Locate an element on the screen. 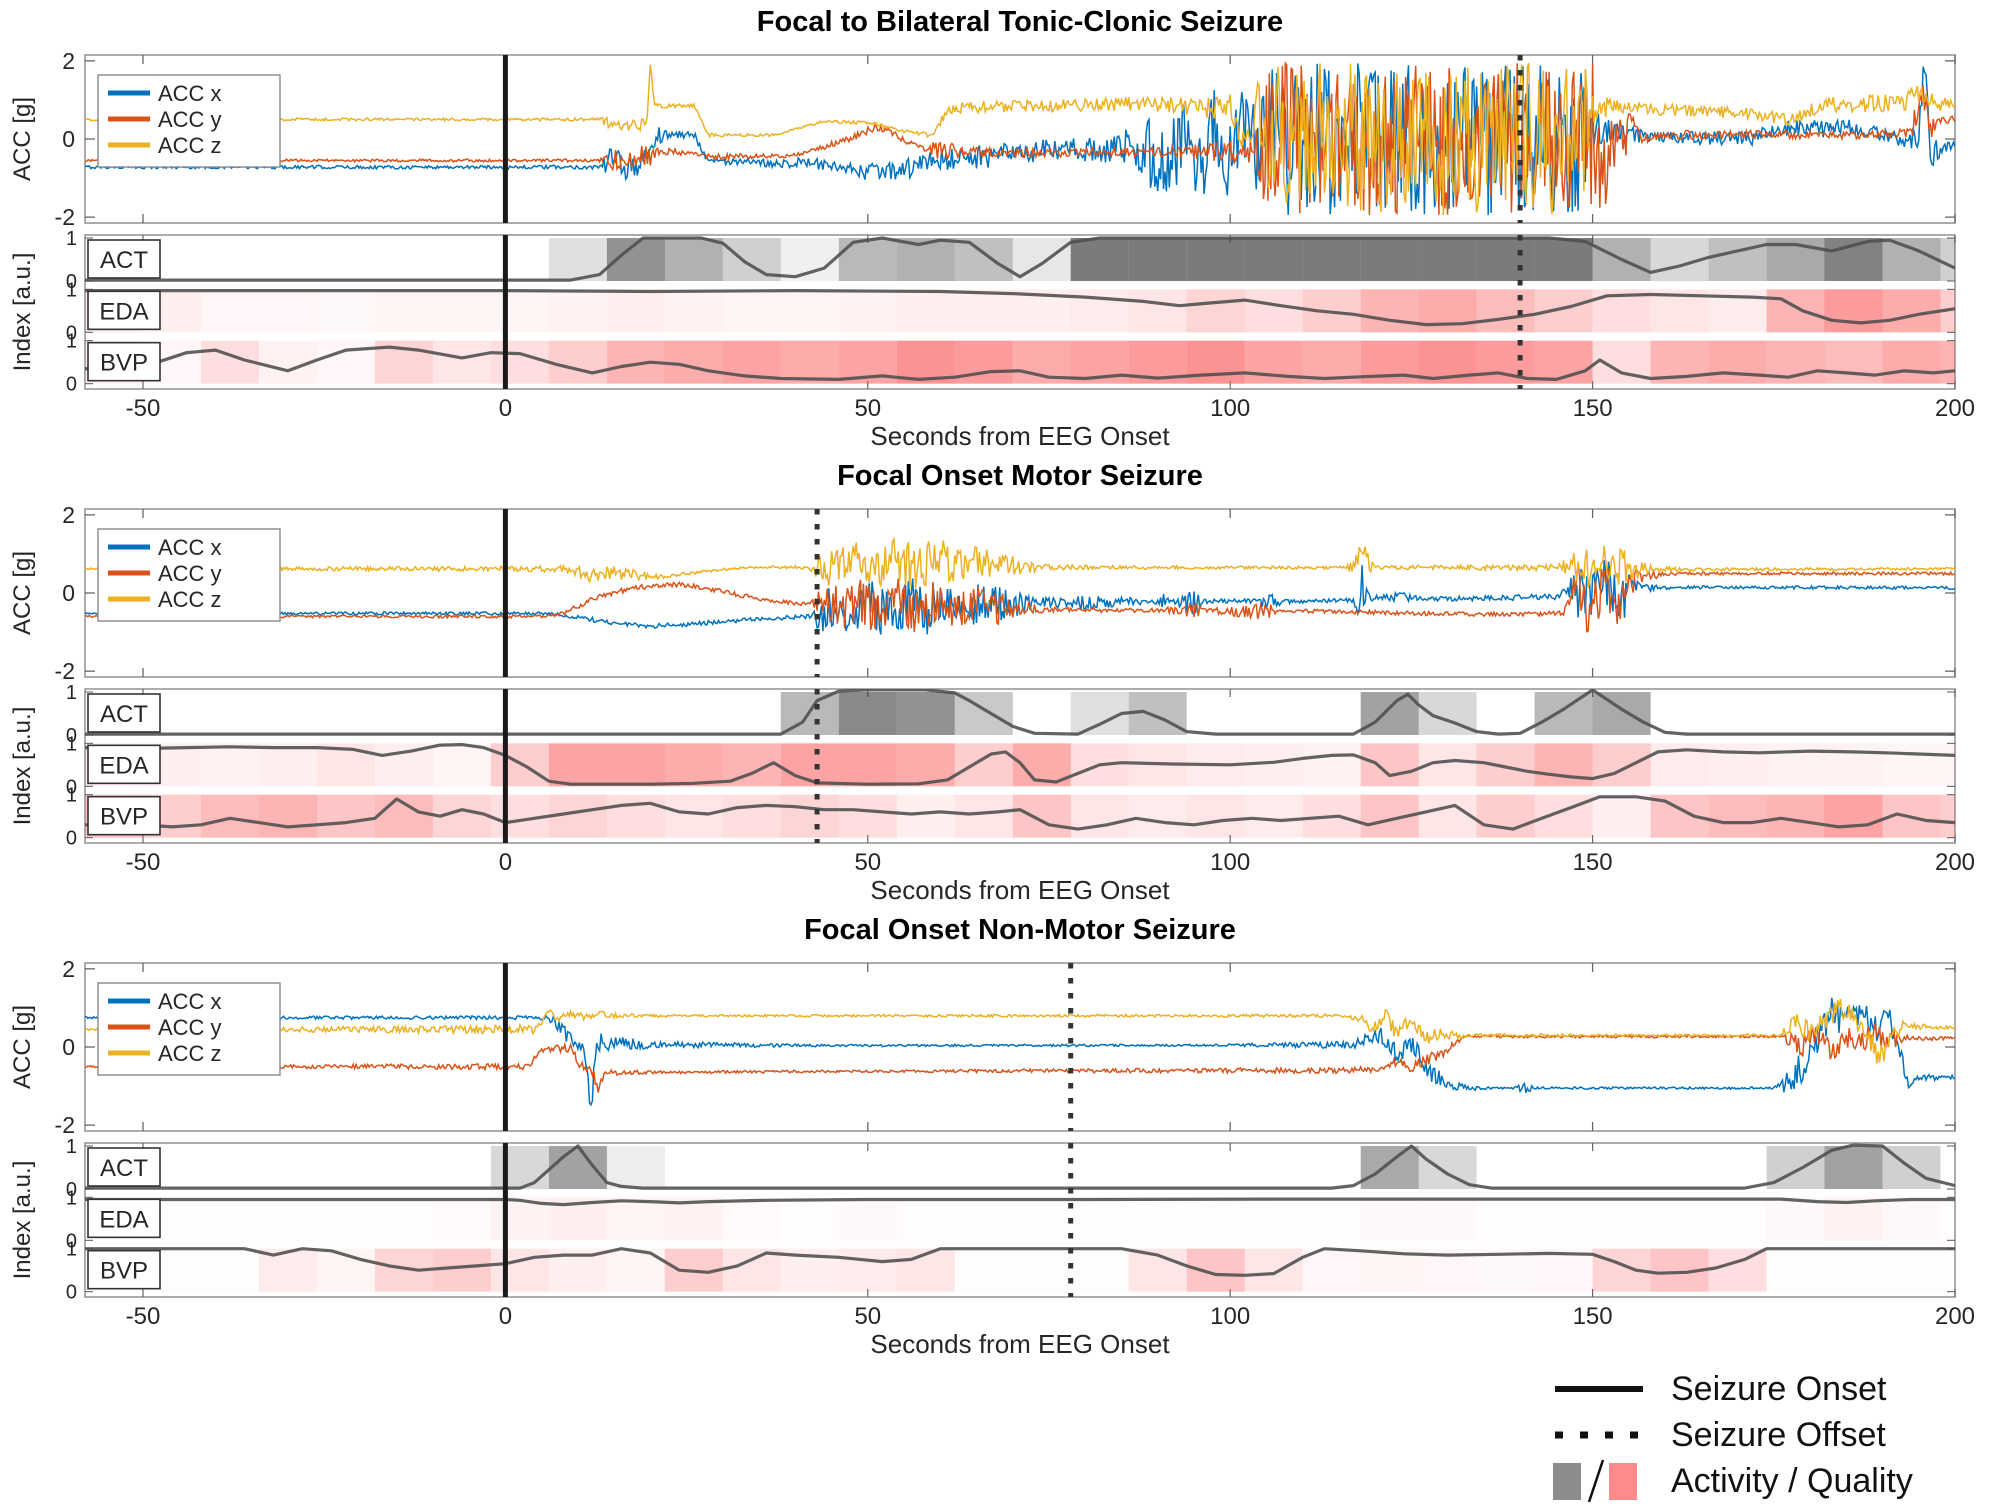  legend-row-onset: Seizure Onset is located at coordinates (1729, 1389).